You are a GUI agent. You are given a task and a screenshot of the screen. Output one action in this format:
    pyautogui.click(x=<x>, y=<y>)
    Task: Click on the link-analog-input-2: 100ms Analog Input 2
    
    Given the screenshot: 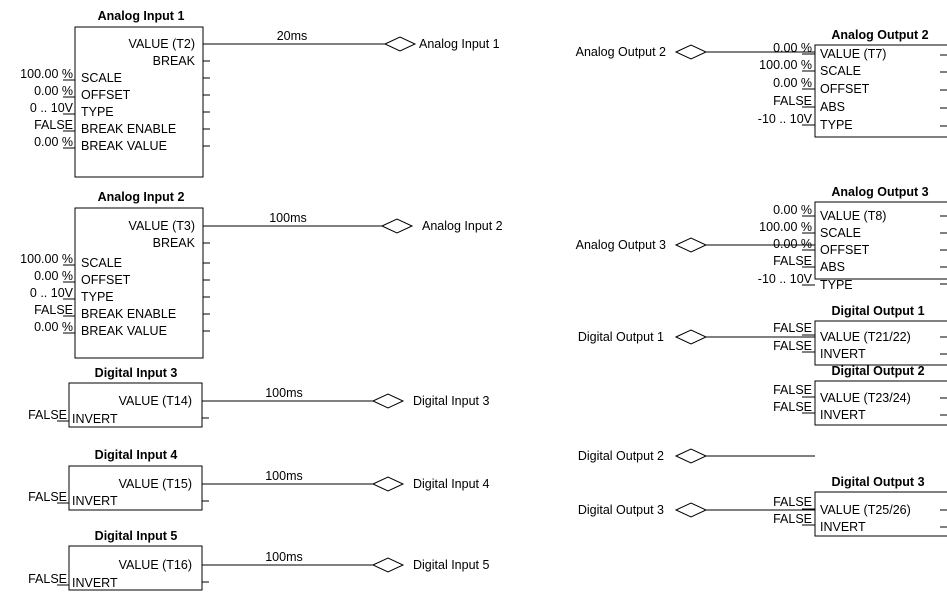 What is the action you would take?
    pyautogui.click(x=353, y=222)
    